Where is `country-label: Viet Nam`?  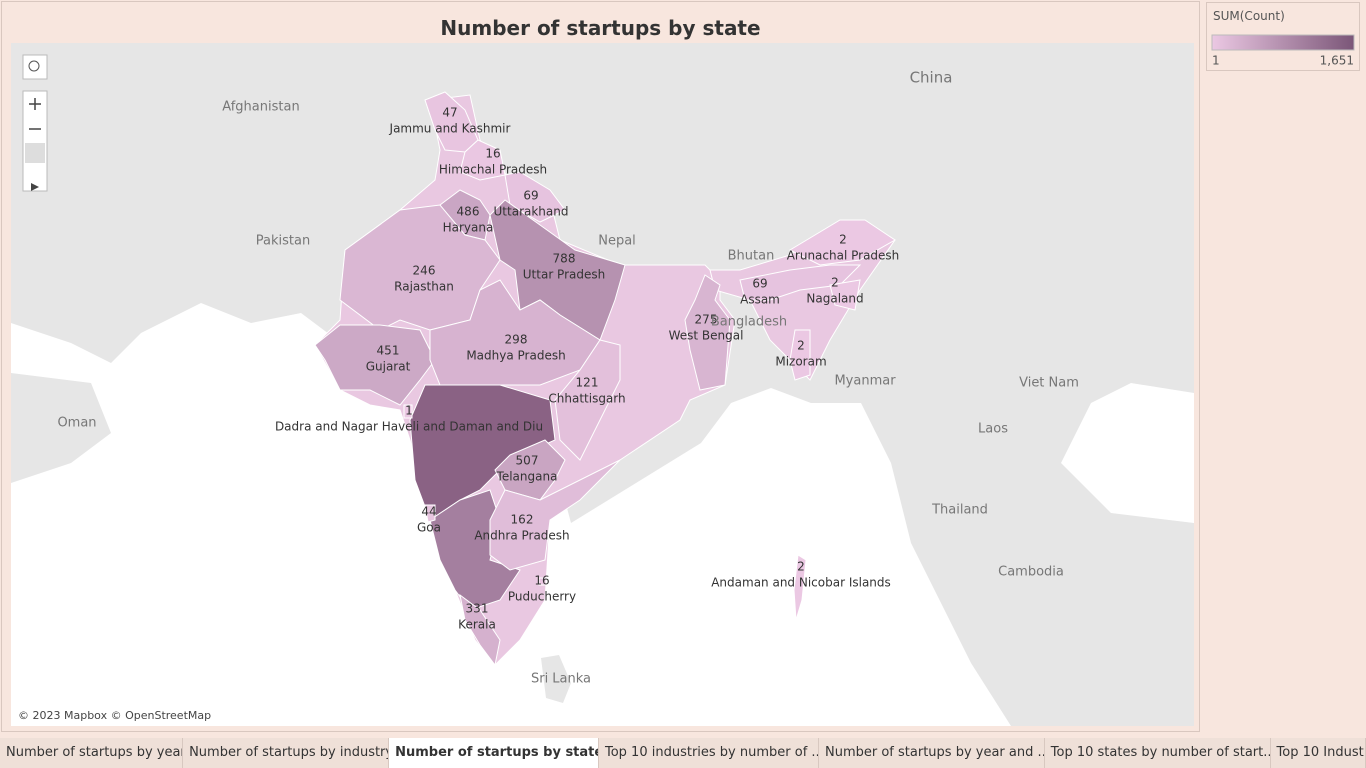
country-label: Viet Nam is located at coordinates (1049, 383).